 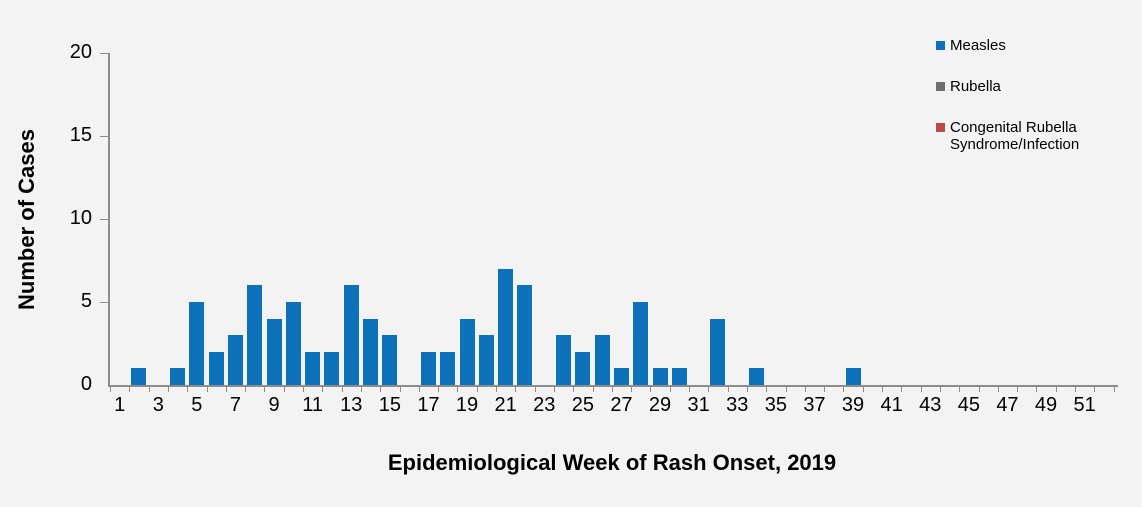 What do you see at coordinates (27, 219) in the screenshot?
I see `y-axis-title: Number of Cases` at bounding box center [27, 219].